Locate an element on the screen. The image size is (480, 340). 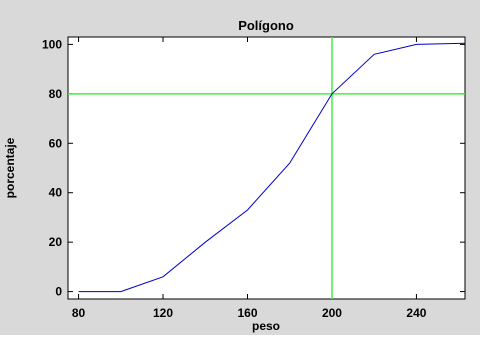
y-tick-label: 80 is located at coordinates (56, 94).